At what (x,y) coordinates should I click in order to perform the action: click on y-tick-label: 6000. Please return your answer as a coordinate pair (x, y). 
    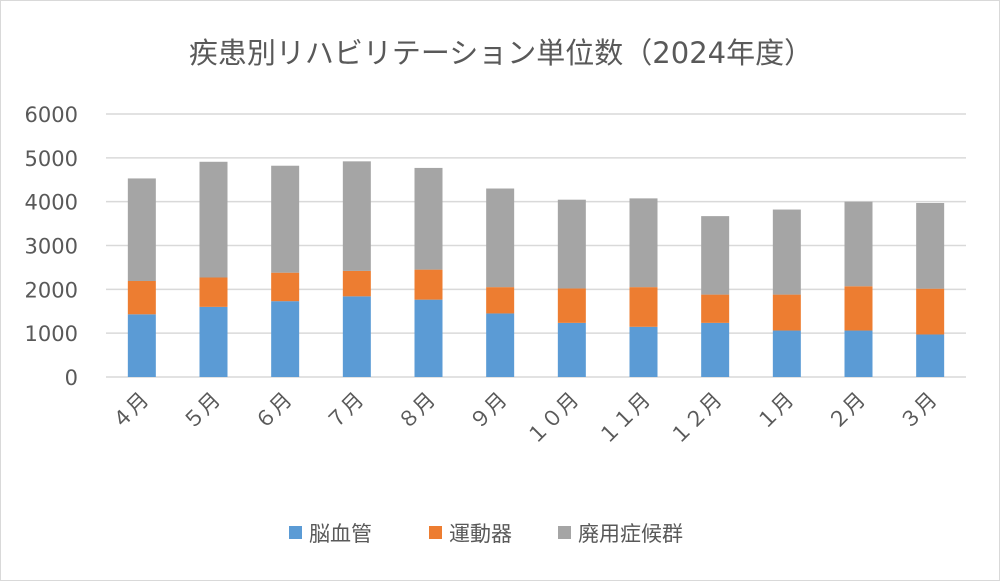
    Looking at the image, I should click on (51, 115).